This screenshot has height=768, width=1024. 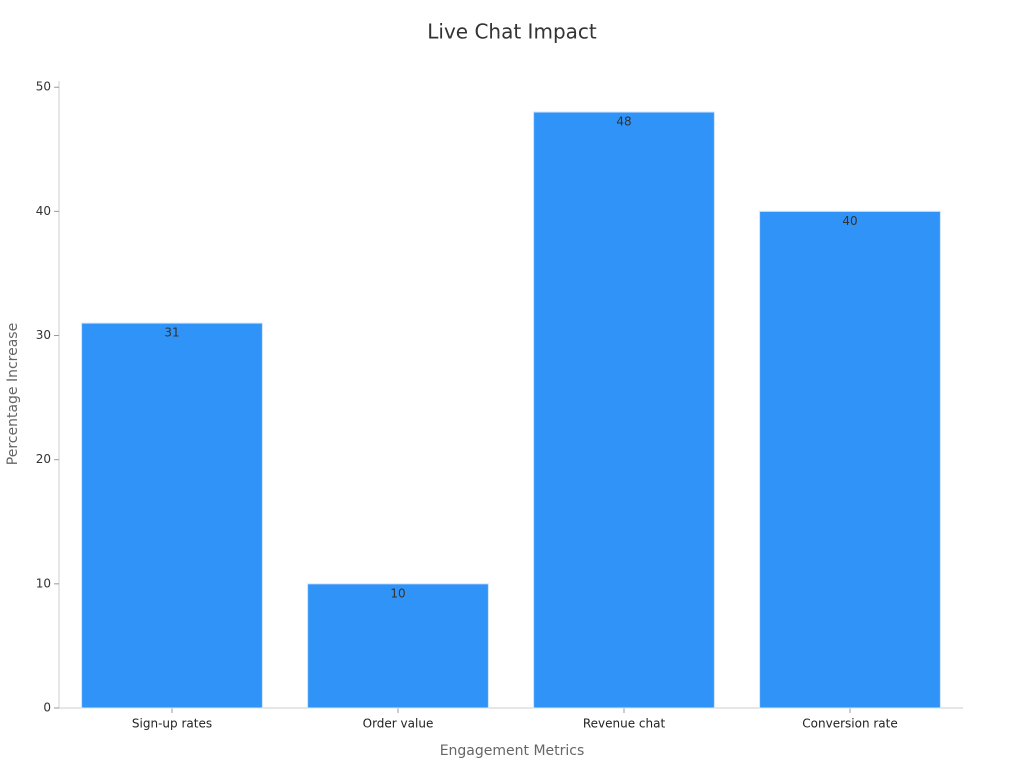 I want to click on data-label: 40, so click(x=849, y=221).